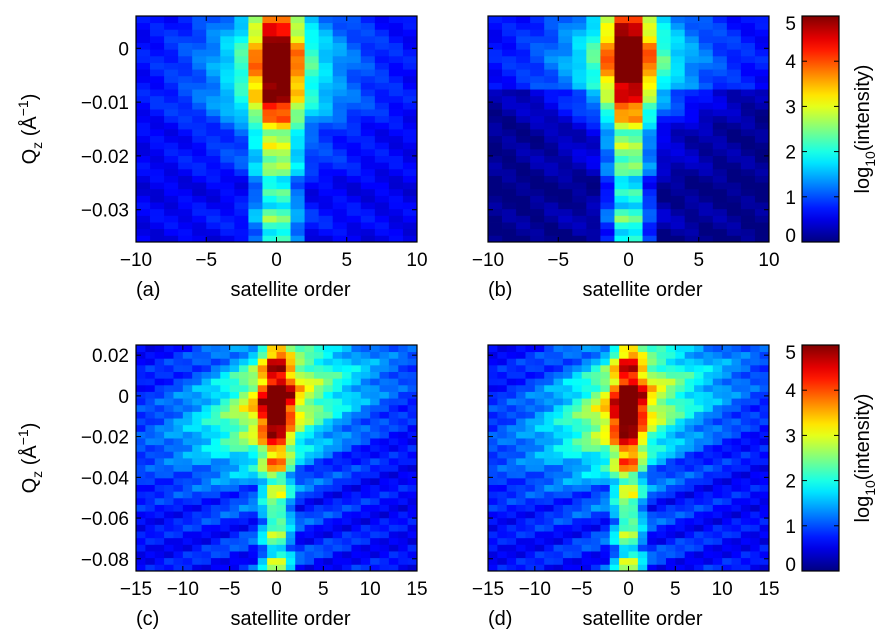  Describe the element at coordinates (629, 458) in the screenshot. I see `heatmap-d` at that location.